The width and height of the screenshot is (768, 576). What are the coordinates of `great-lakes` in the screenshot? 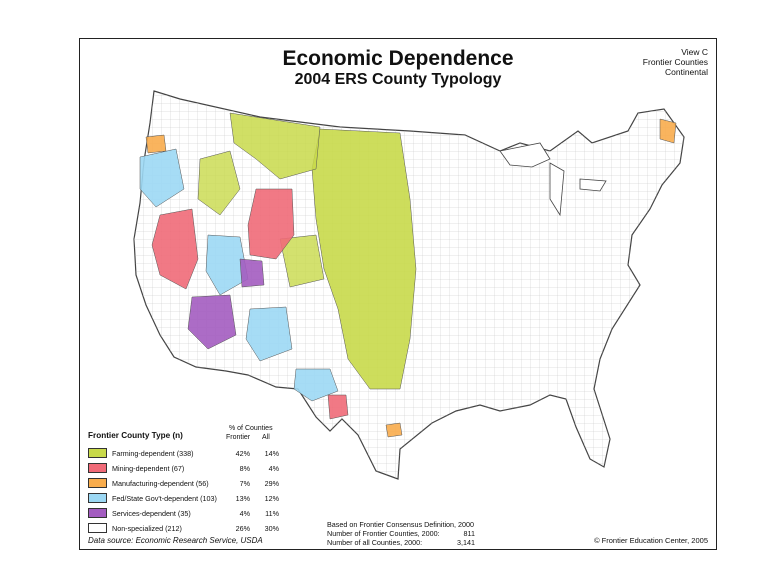 It's located at (553, 179).